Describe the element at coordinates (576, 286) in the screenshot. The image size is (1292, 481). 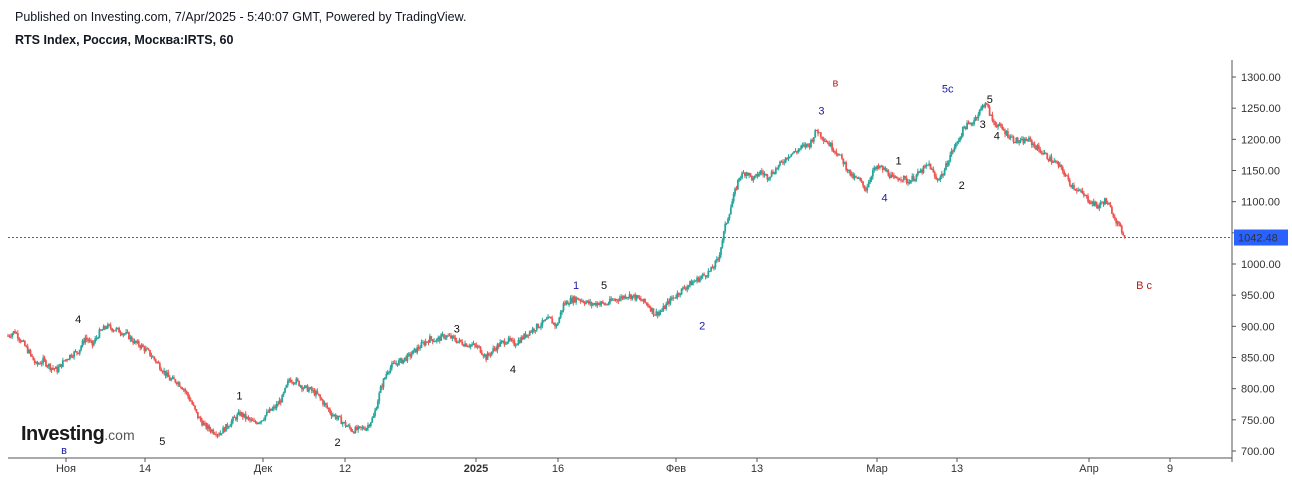
I see `wave-label: 1` at that location.